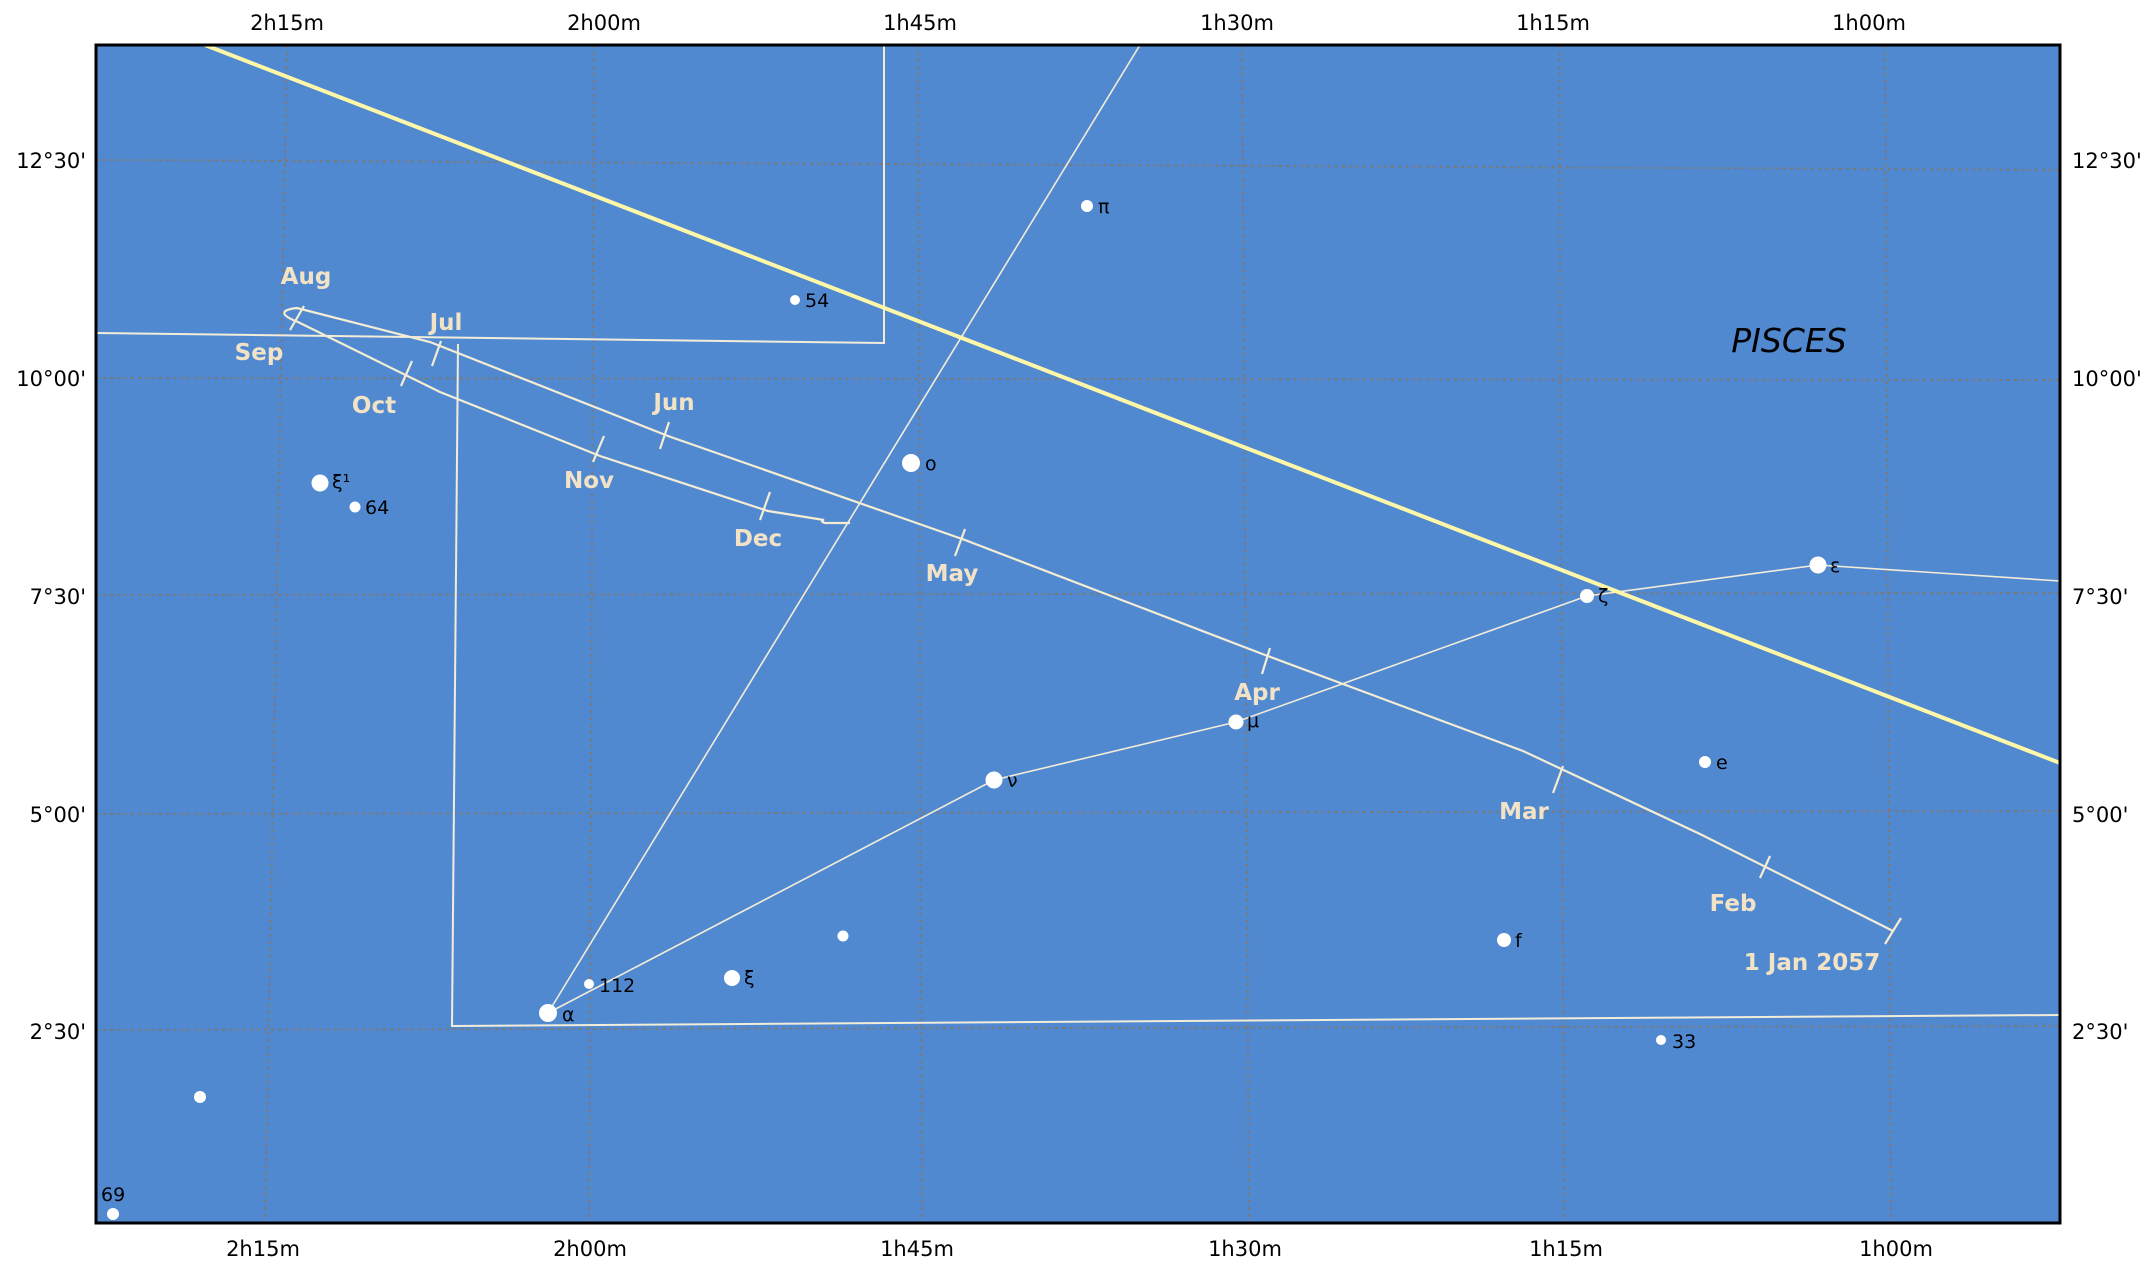 The width and height of the screenshot is (2148, 1265). Describe the element at coordinates (374, 406) in the screenshot. I see `label-oct: Oct` at that location.